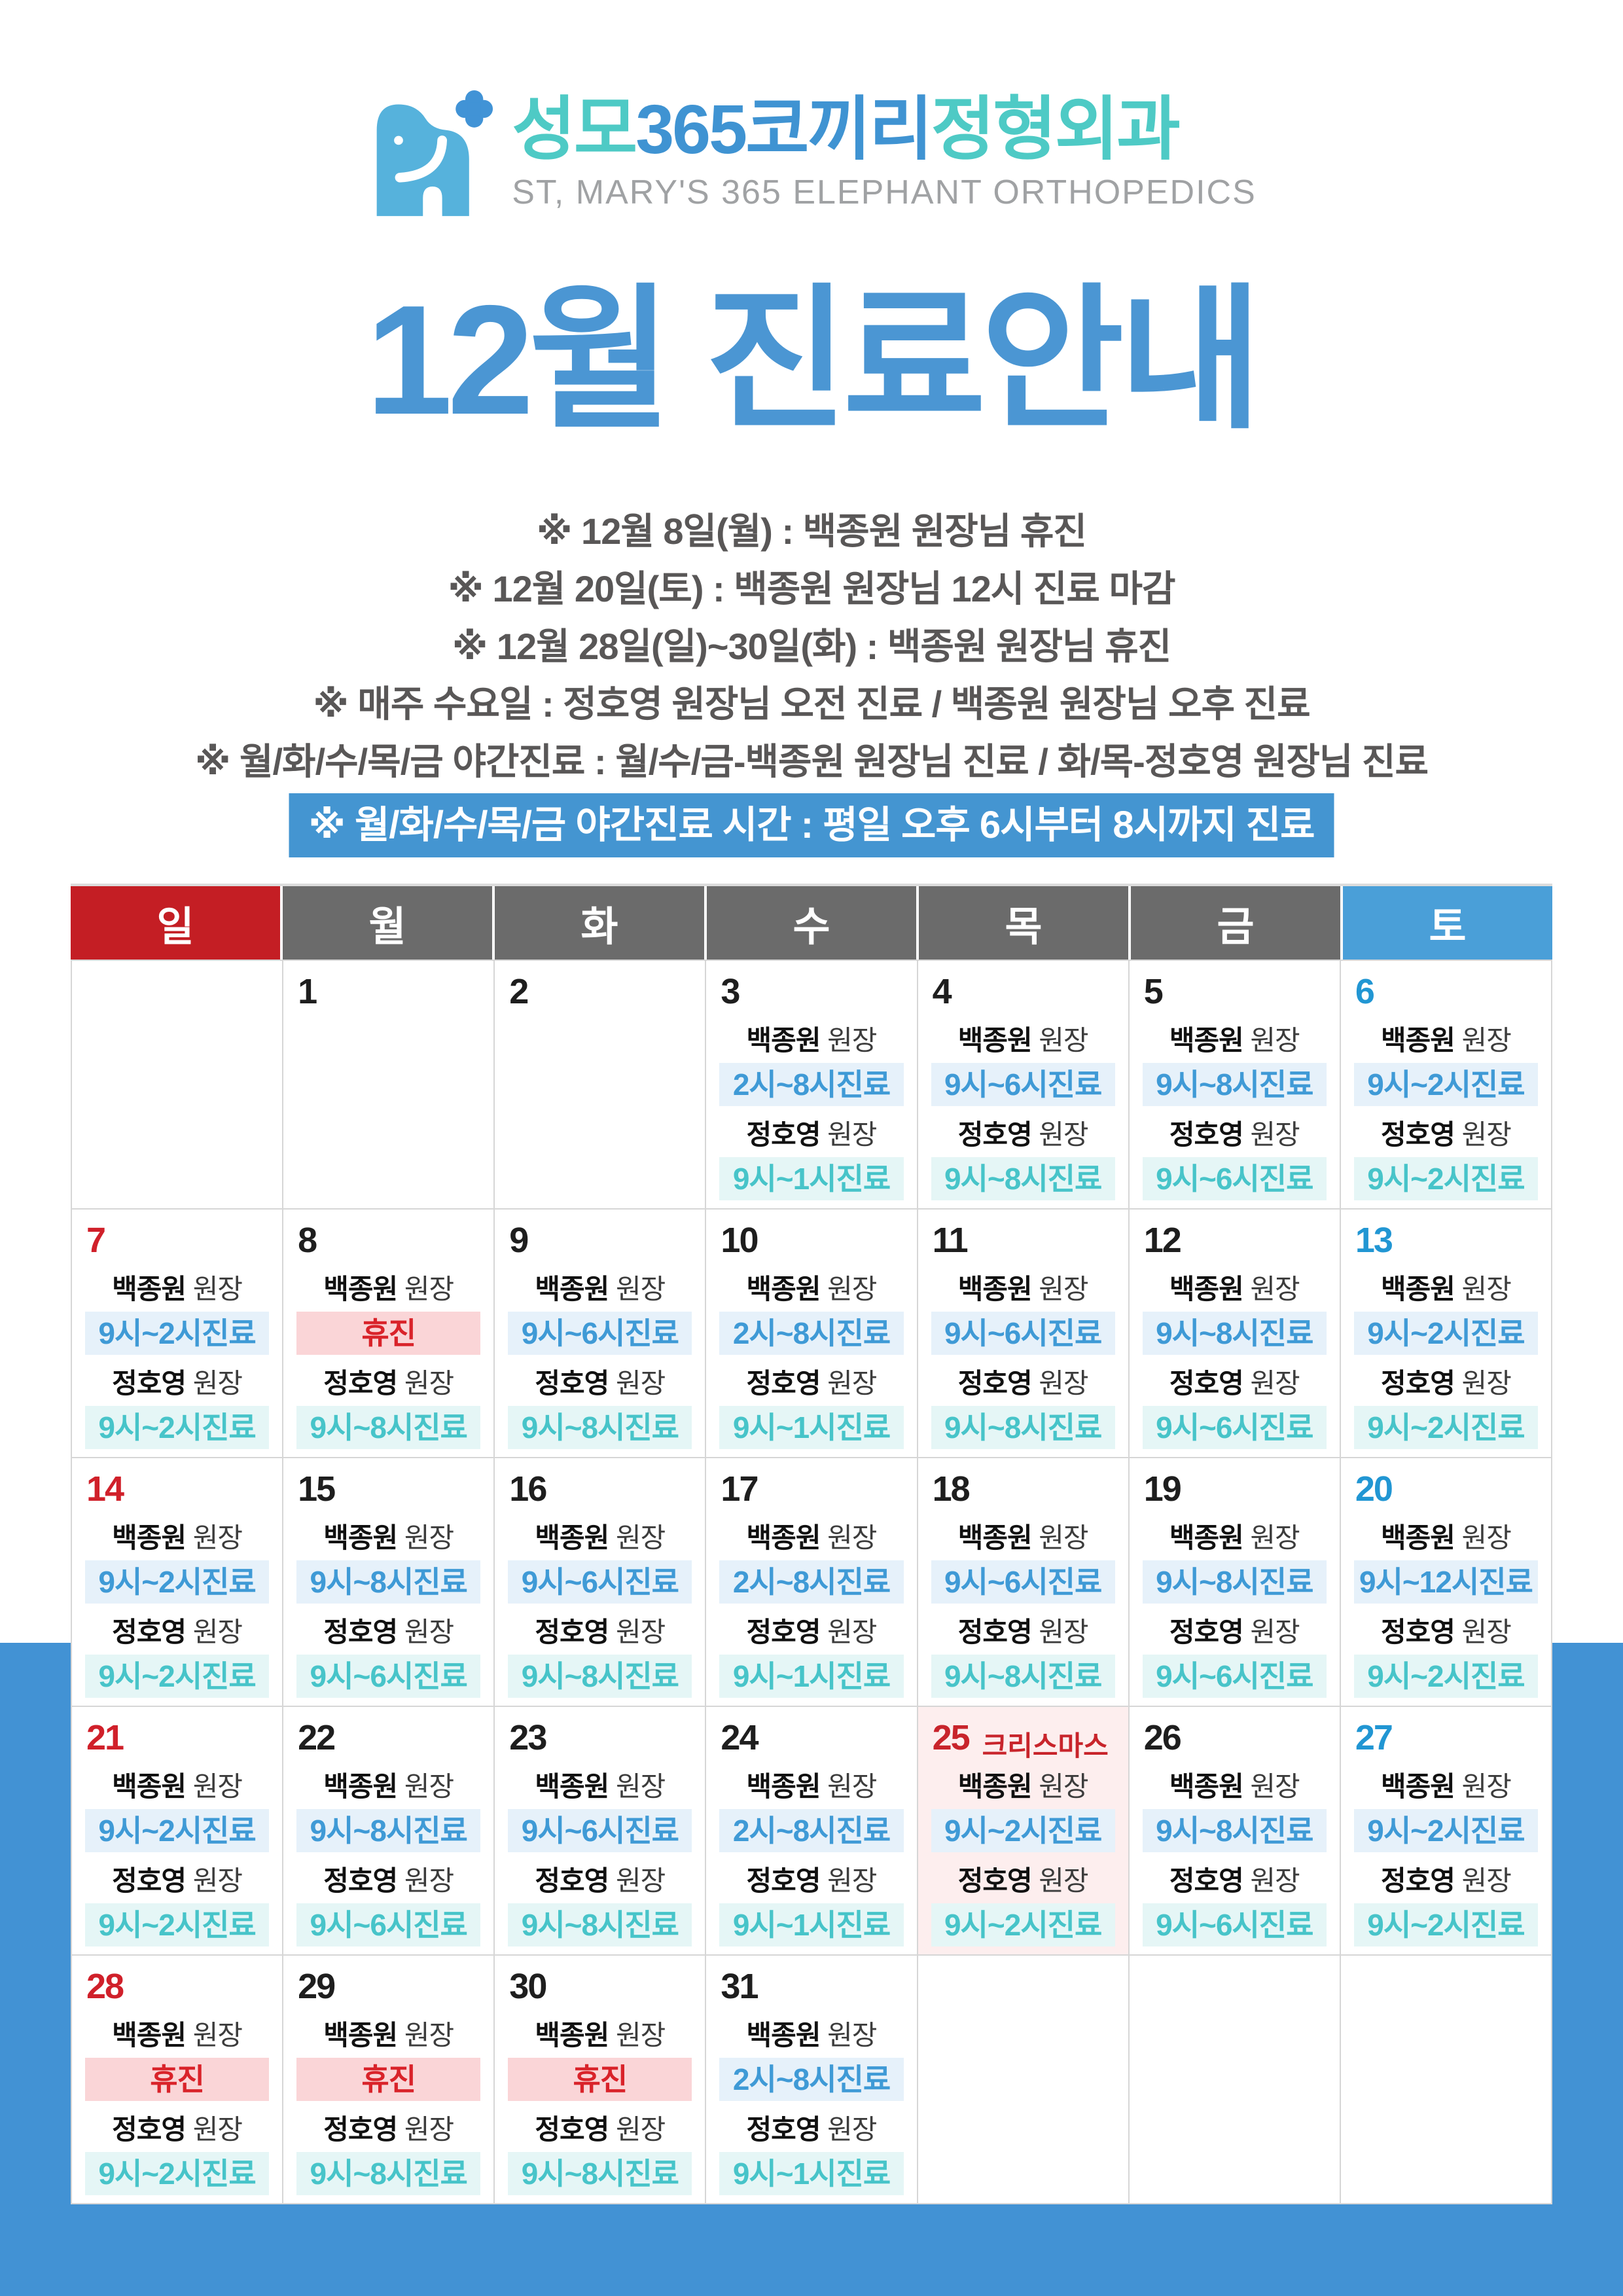  Describe the element at coordinates (388, 1609) in the screenshot. I see `day-schedule: 백종원 원장 9시~8시진료 정호영 원장 9시~6시진료` at that location.